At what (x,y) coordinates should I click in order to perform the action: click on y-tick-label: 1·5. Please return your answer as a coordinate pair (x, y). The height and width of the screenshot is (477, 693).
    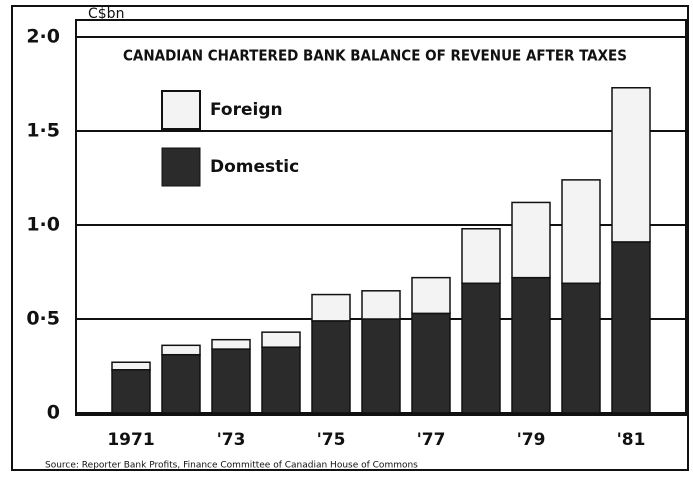
    Looking at the image, I should click on (43, 131).